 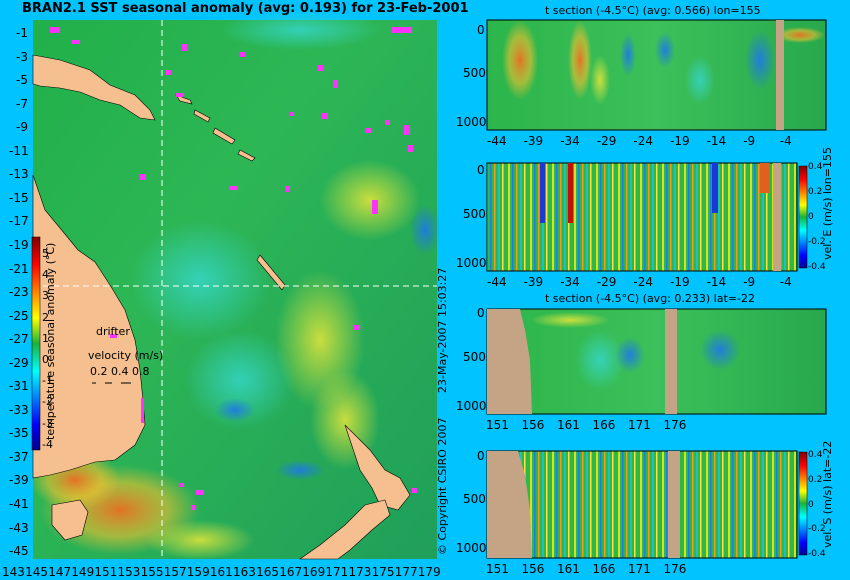 What do you see at coordinates (497, 141) in the screenshot?
I see `panel-x-tick-label: -44` at bounding box center [497, 141].